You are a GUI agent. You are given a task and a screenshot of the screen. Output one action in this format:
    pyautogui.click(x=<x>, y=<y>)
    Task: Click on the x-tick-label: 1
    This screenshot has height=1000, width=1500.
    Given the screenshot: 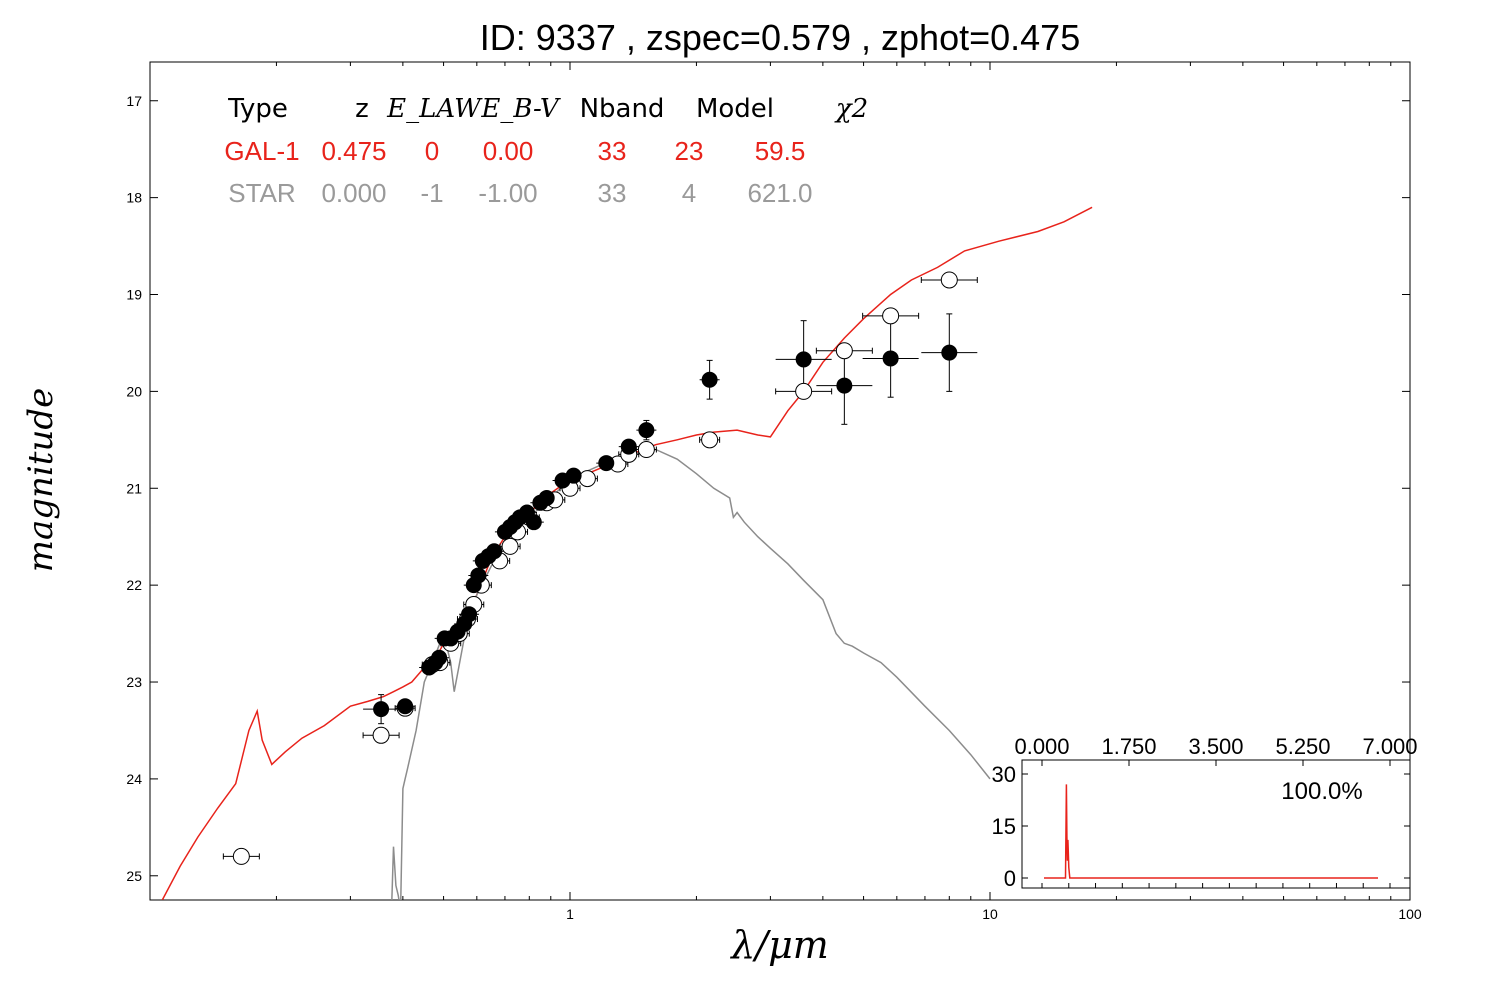 What is the action you would take?
    pyautogui.click(x=570, y=914)
    